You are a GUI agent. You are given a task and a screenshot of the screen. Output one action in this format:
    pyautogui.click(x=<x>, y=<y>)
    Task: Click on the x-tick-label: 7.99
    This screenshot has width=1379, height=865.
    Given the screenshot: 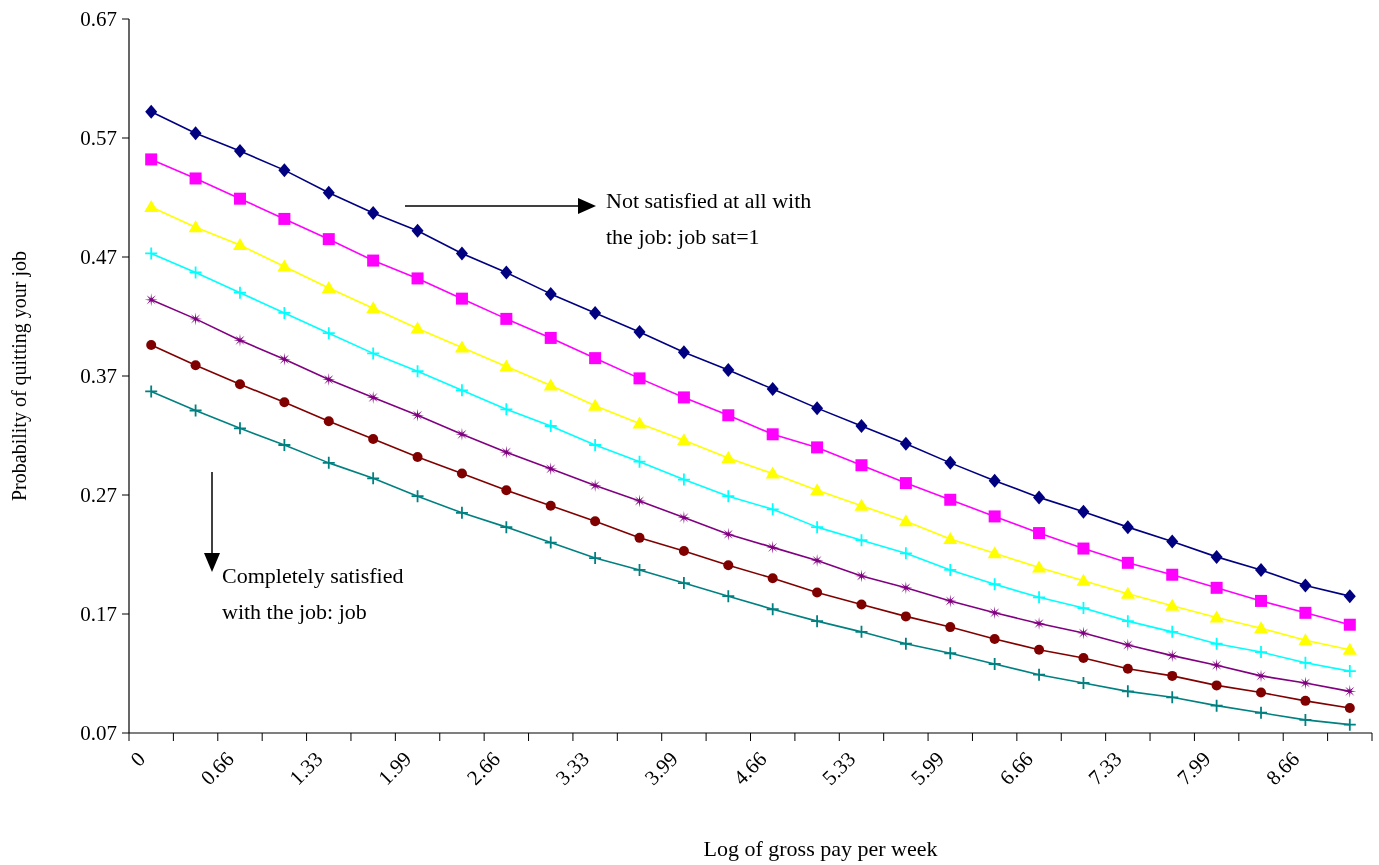 What is the action you would take?
    pyautogui.click(x=1194, y=768)
    